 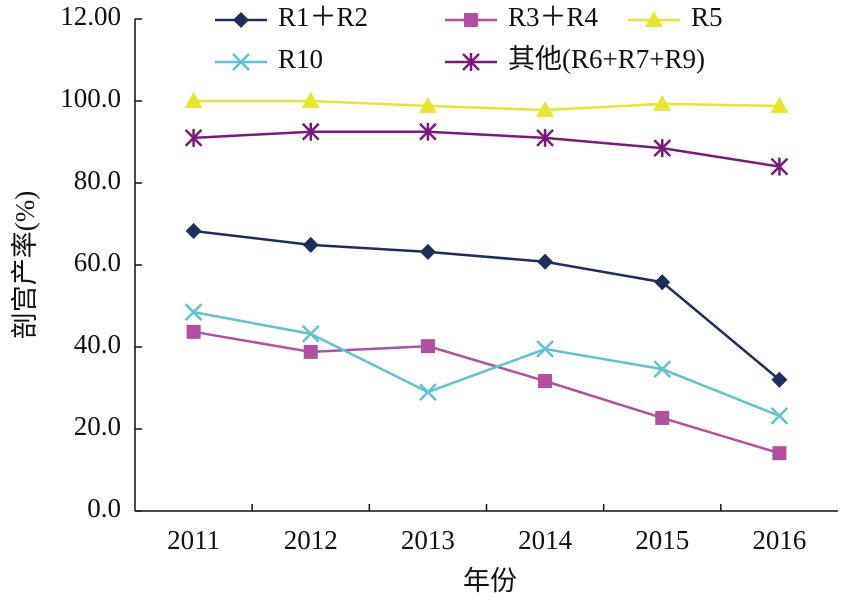 What do you see at coordinates (490, 581) in the screenshot?
I see `x-axis-label: 年份` at bounding box center [490, 581].